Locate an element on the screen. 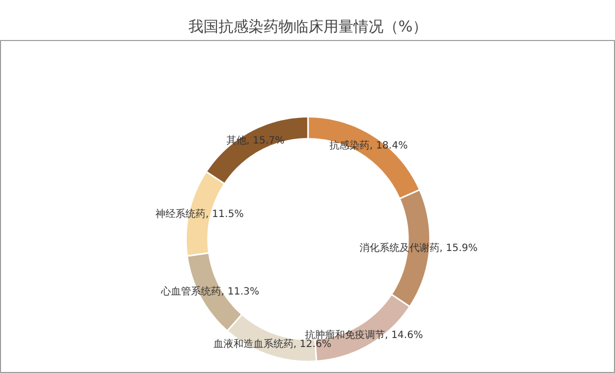  slice-label: 血液和造血系统药, 12.6% is located at coordinates (272, 344).